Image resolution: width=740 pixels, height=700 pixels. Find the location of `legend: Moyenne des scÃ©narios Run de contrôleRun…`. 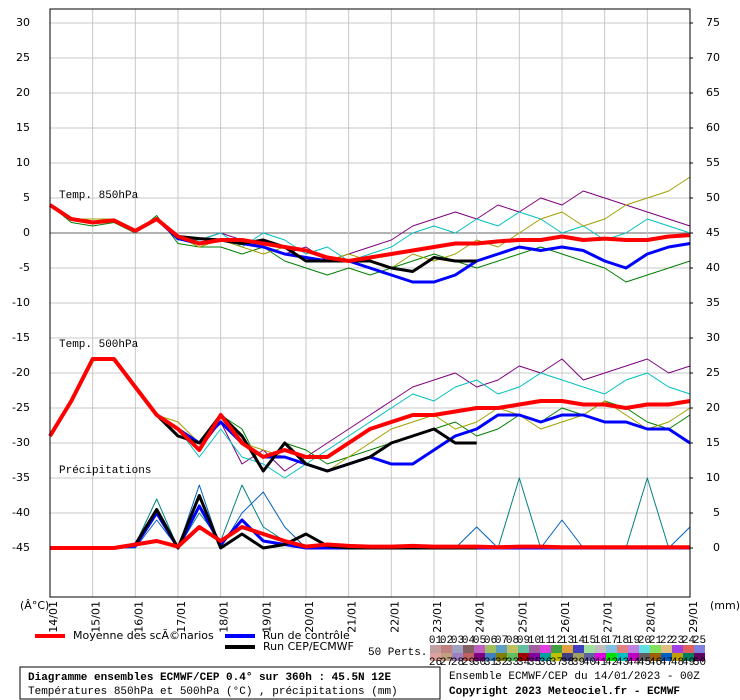

legend: Moyenne des scÃ©narios Run de contrôleRun… is located at coordinates (194, 641).